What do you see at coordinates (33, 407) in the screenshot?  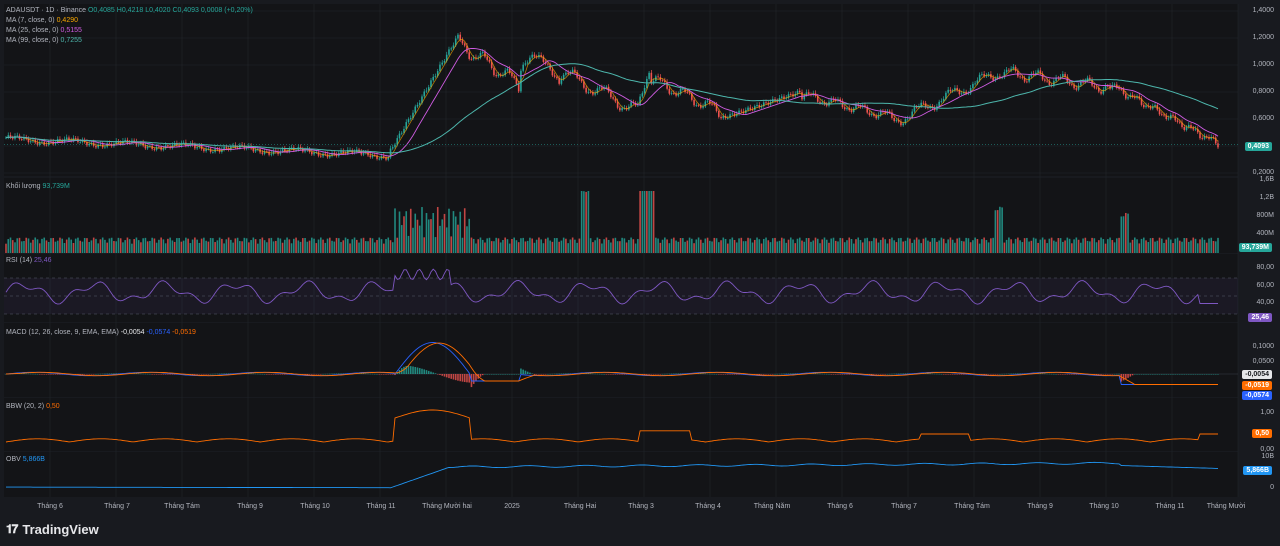 I see `bbw-legend: BBW (20, 2) 0,50` at bounding box center [33, 407].